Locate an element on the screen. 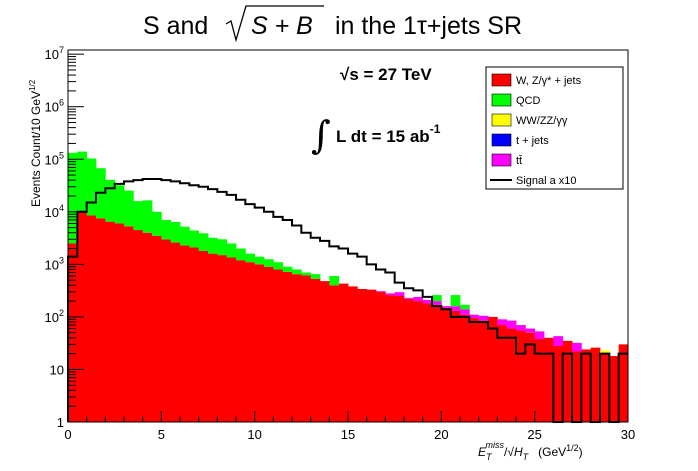 The image size is (698, 471). x-axis-title-unit-close: ) is located at coordinates (581, 452).